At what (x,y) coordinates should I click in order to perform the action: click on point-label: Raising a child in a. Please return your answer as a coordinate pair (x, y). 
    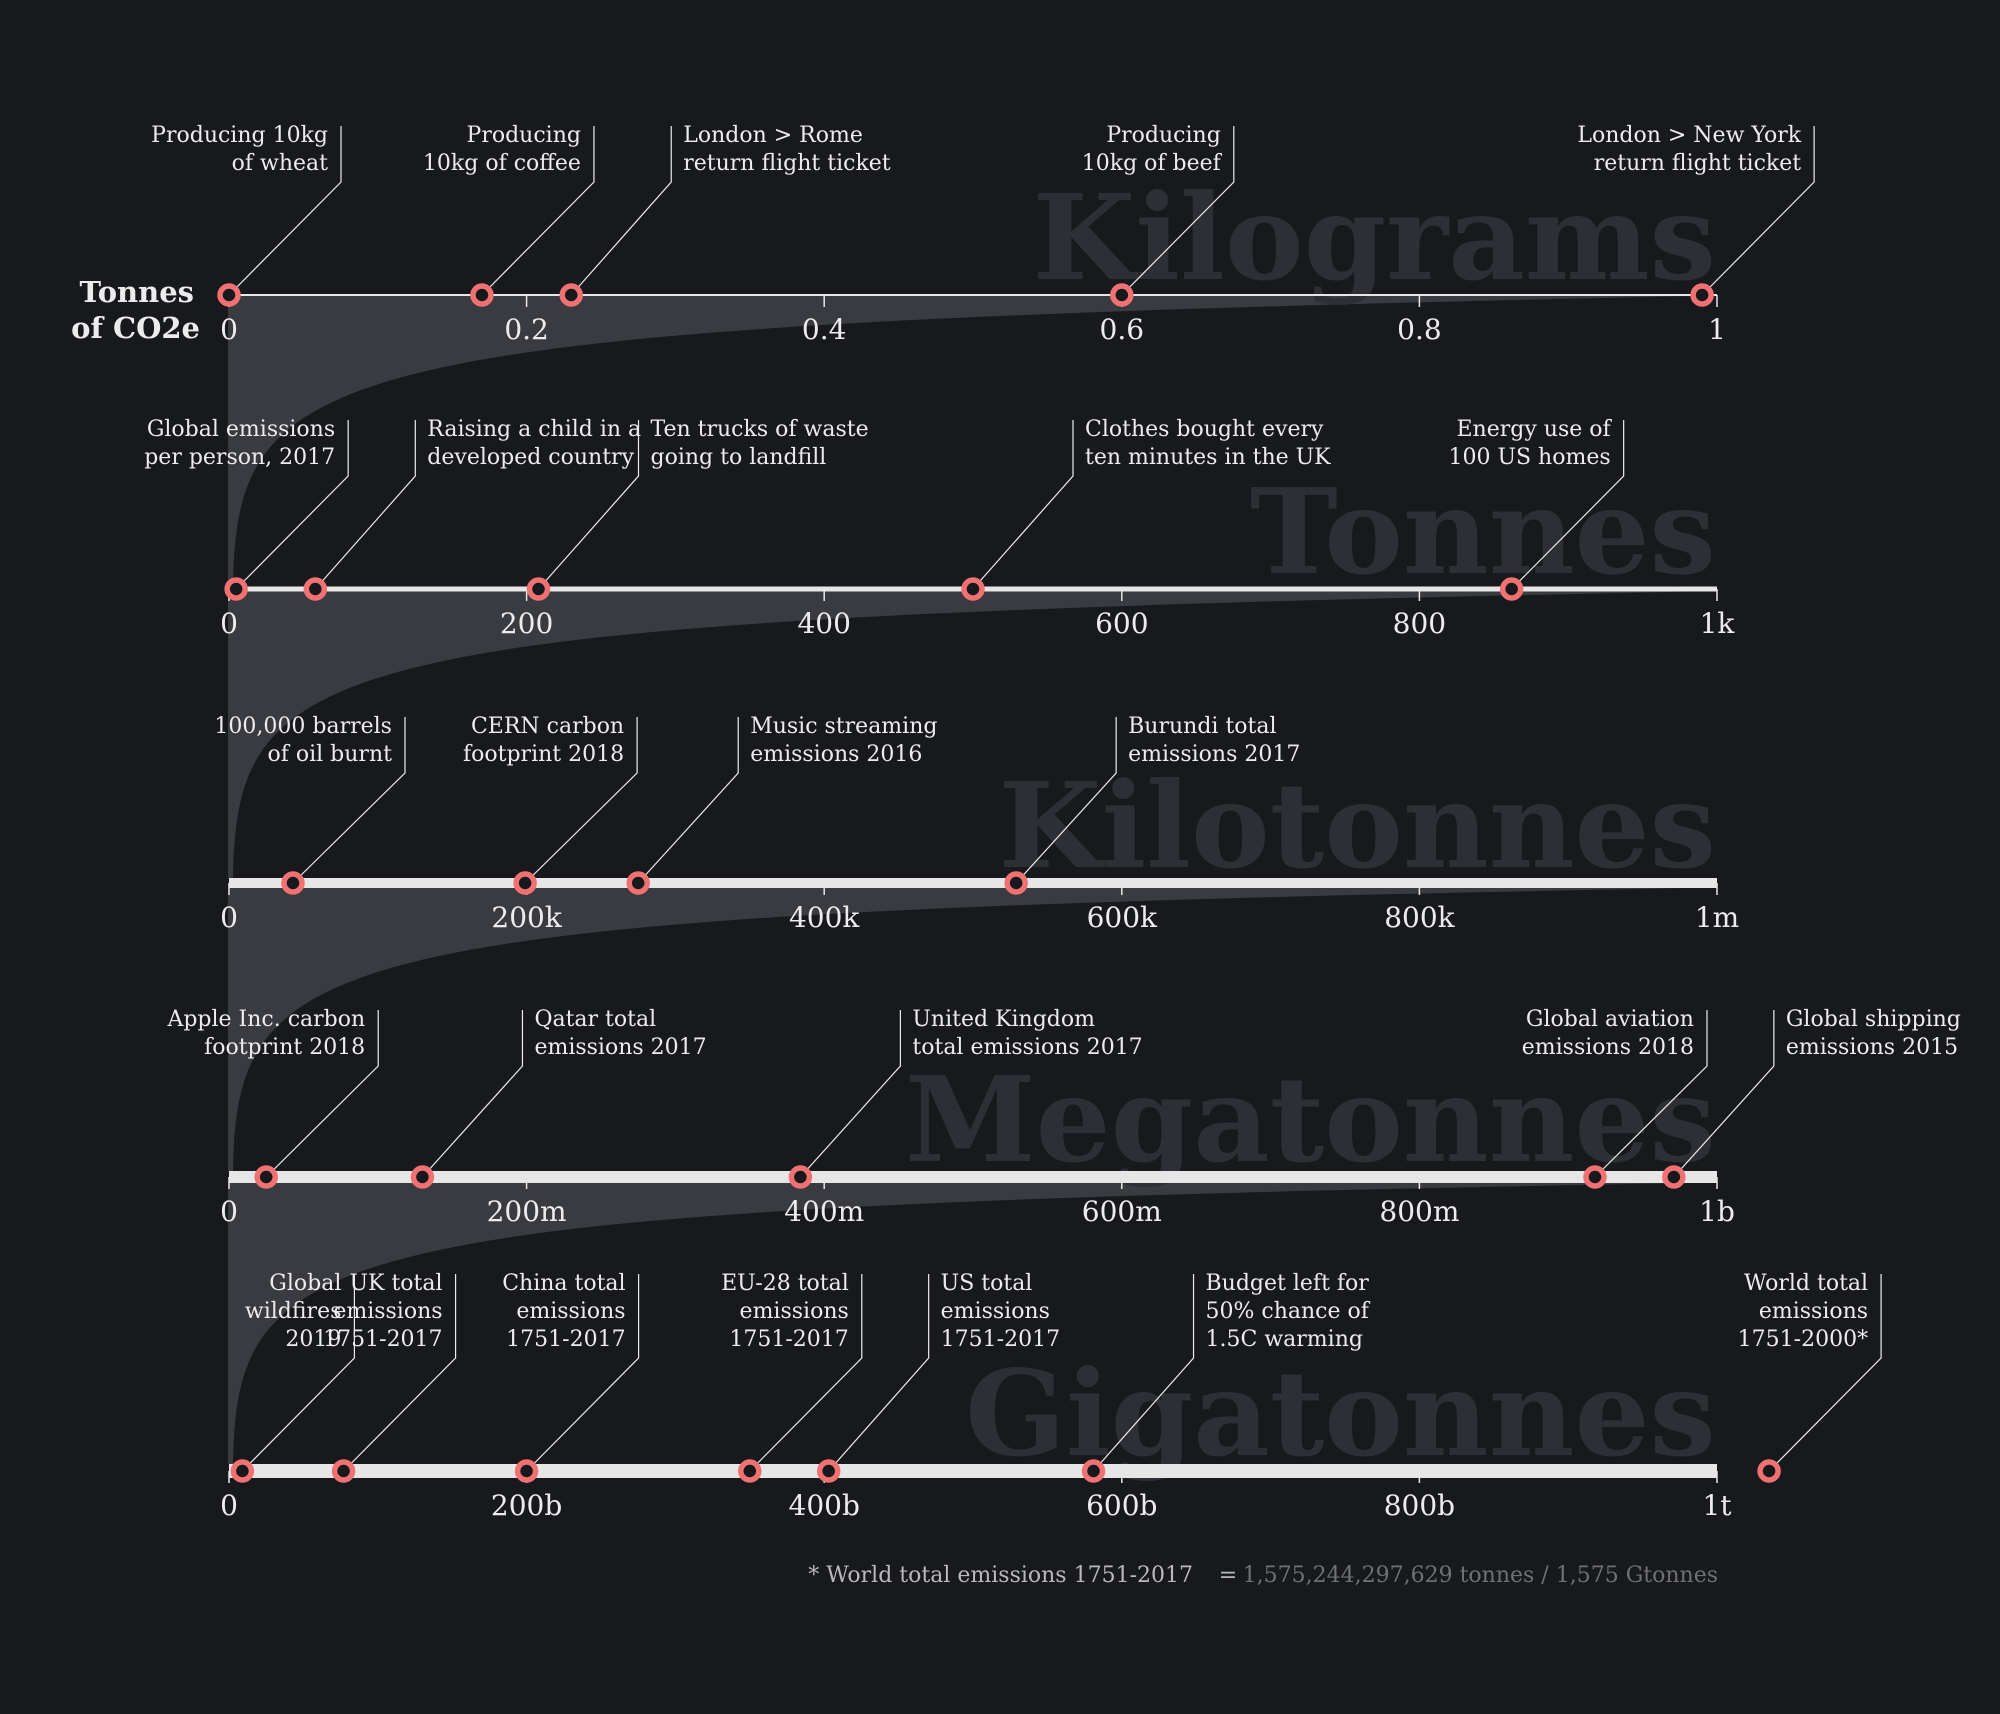
    Looking at the image, I should click on (534, 429).